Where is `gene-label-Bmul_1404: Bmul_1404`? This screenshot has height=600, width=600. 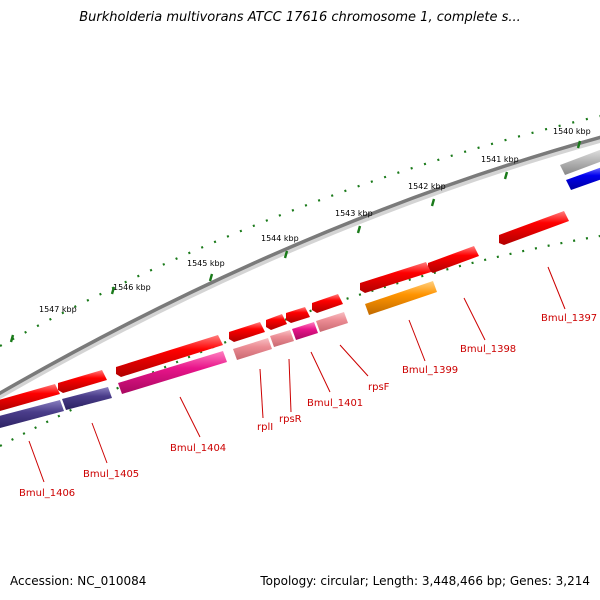 gene-label-Bmul_1404: Bmul_1404 is located at coordinates (198, 448).